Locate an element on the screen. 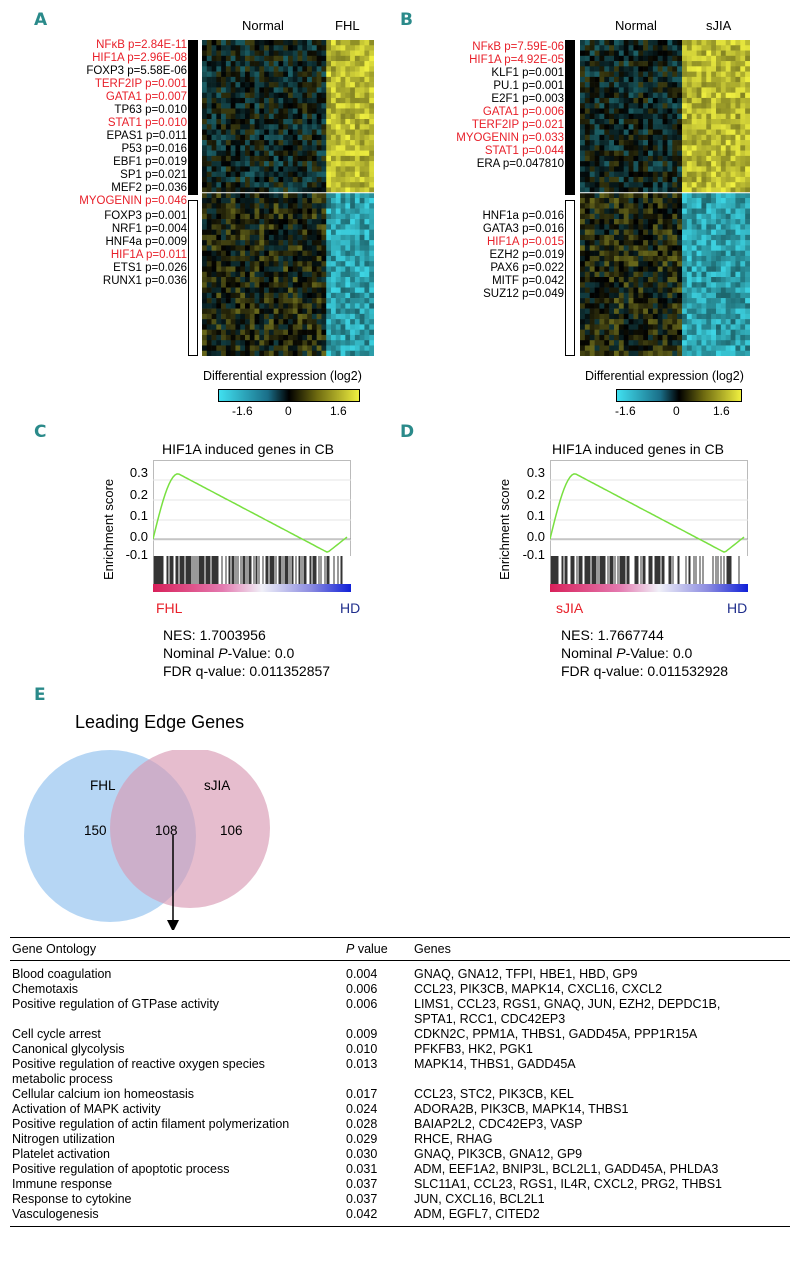  ontology-term-line: Nitrogen utilization is located at coordinates (63, 1139).